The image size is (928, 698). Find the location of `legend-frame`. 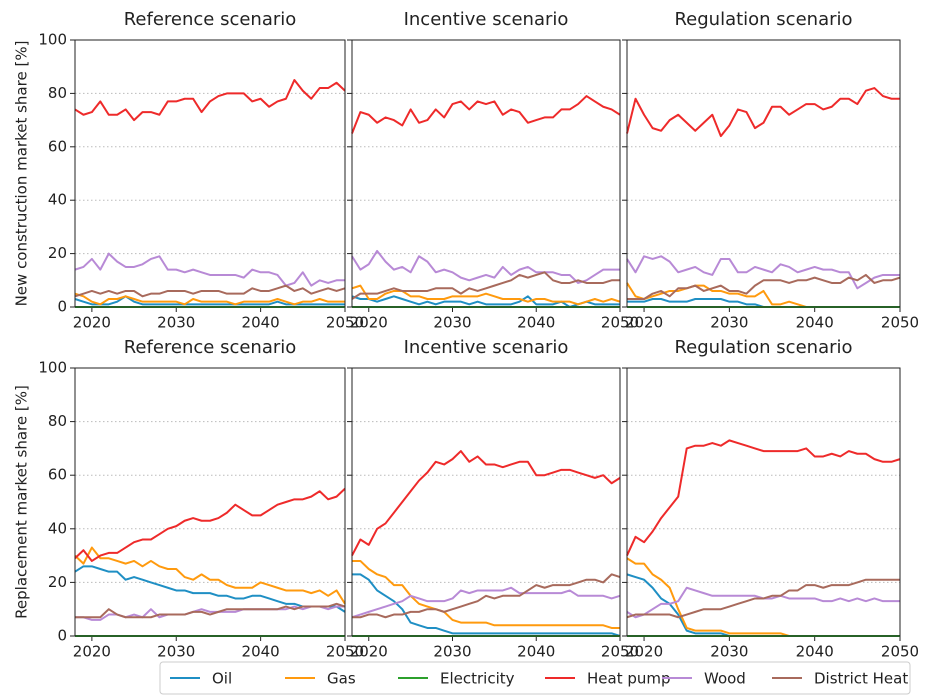

legend-frame is located at coordinates (535, 678).